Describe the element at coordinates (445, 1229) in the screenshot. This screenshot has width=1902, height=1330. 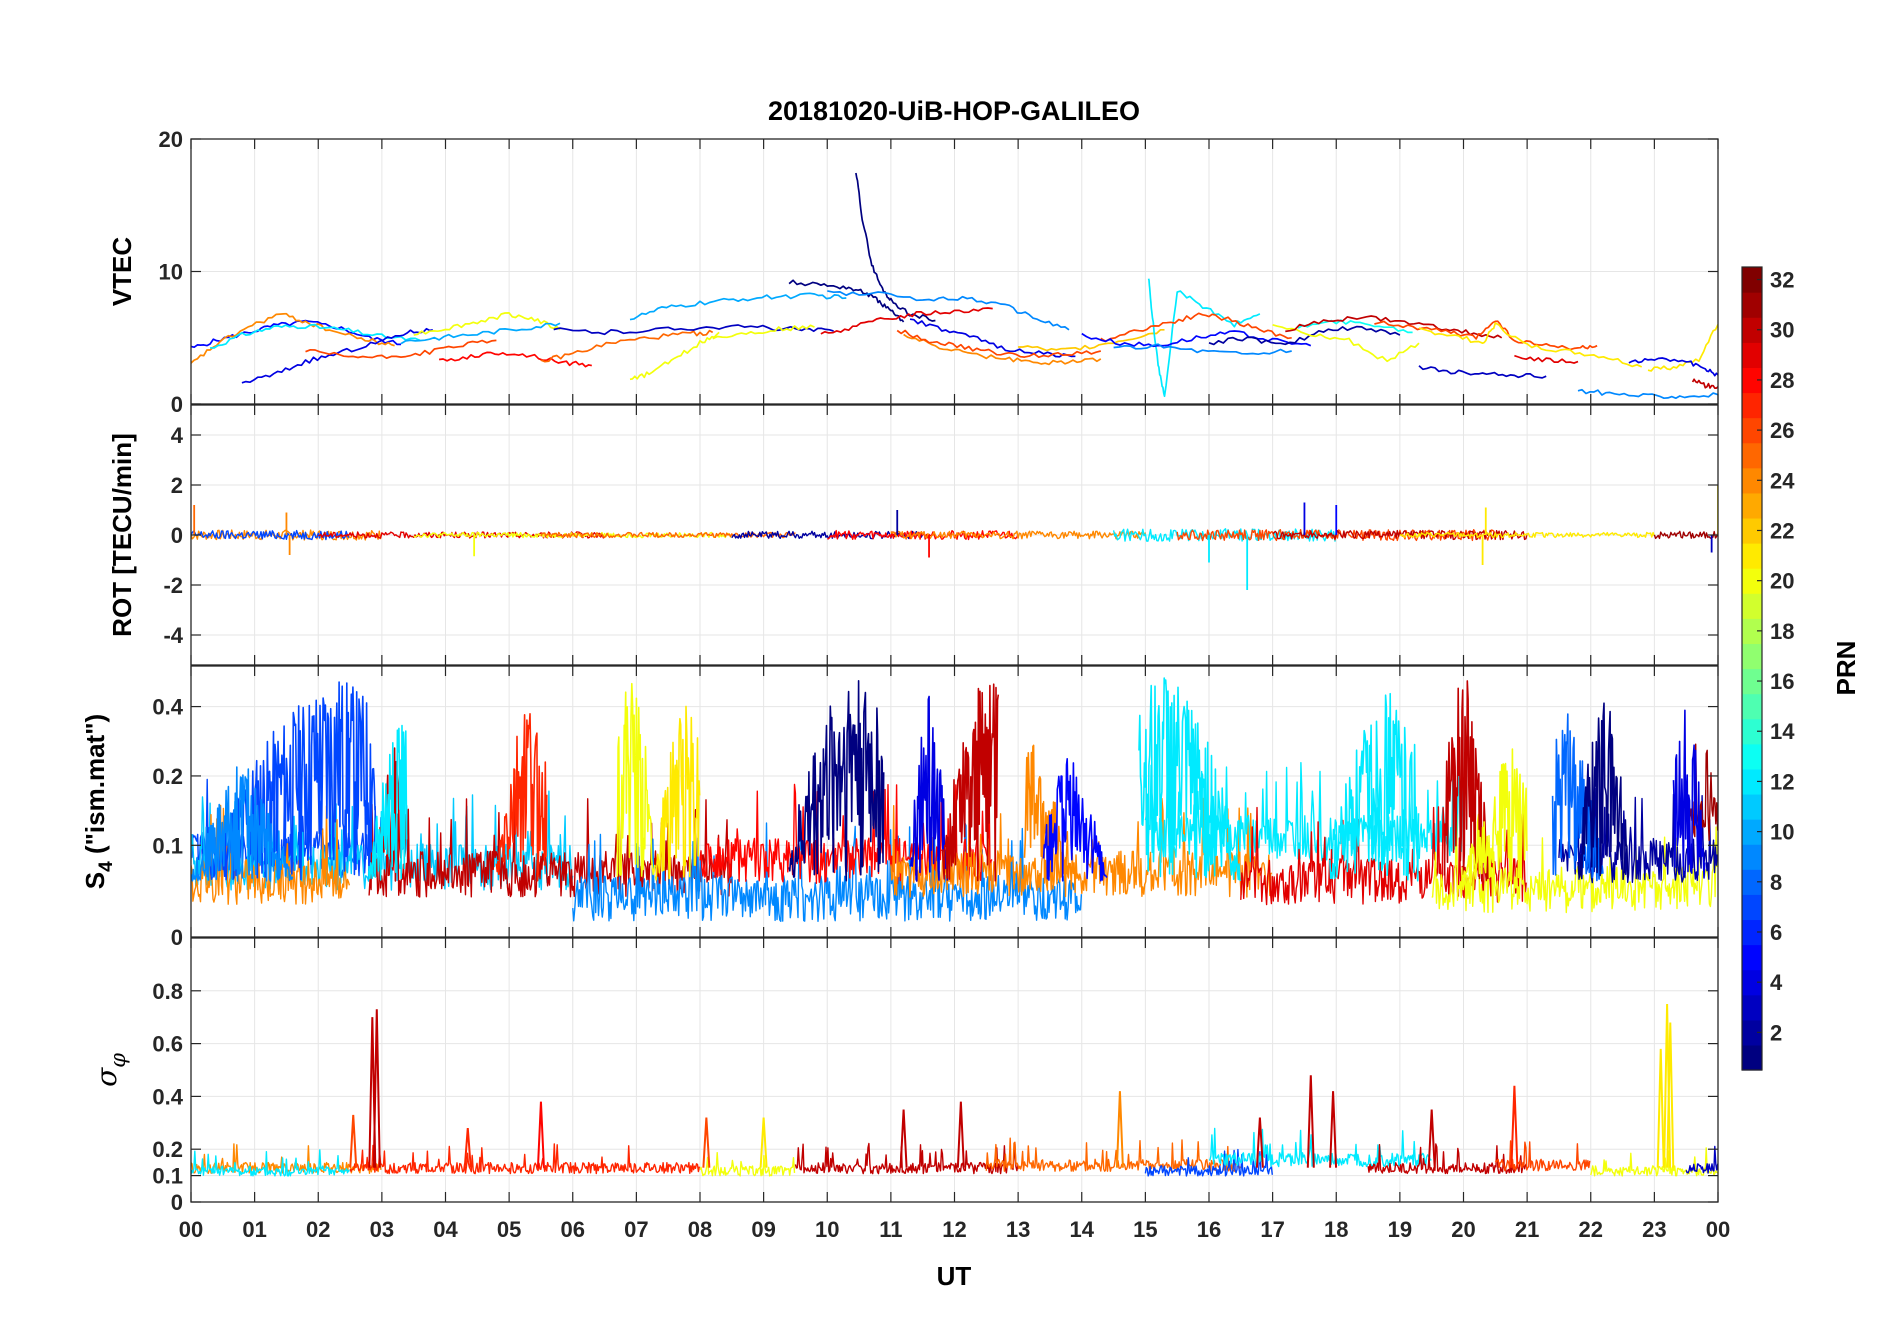
I see `x-tick-label: 04` at that location.